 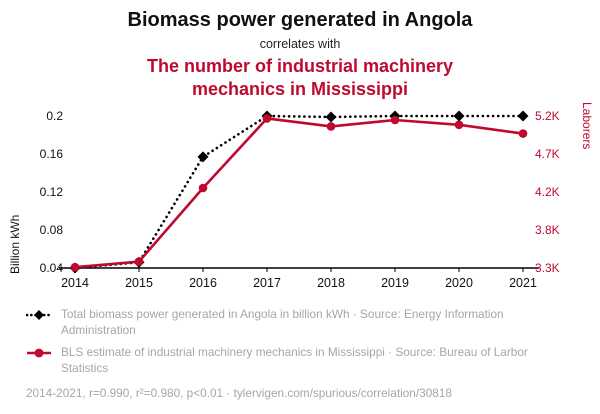 I want to click on left-axis-tick-label: 0.04, so click(x=52, y=268).